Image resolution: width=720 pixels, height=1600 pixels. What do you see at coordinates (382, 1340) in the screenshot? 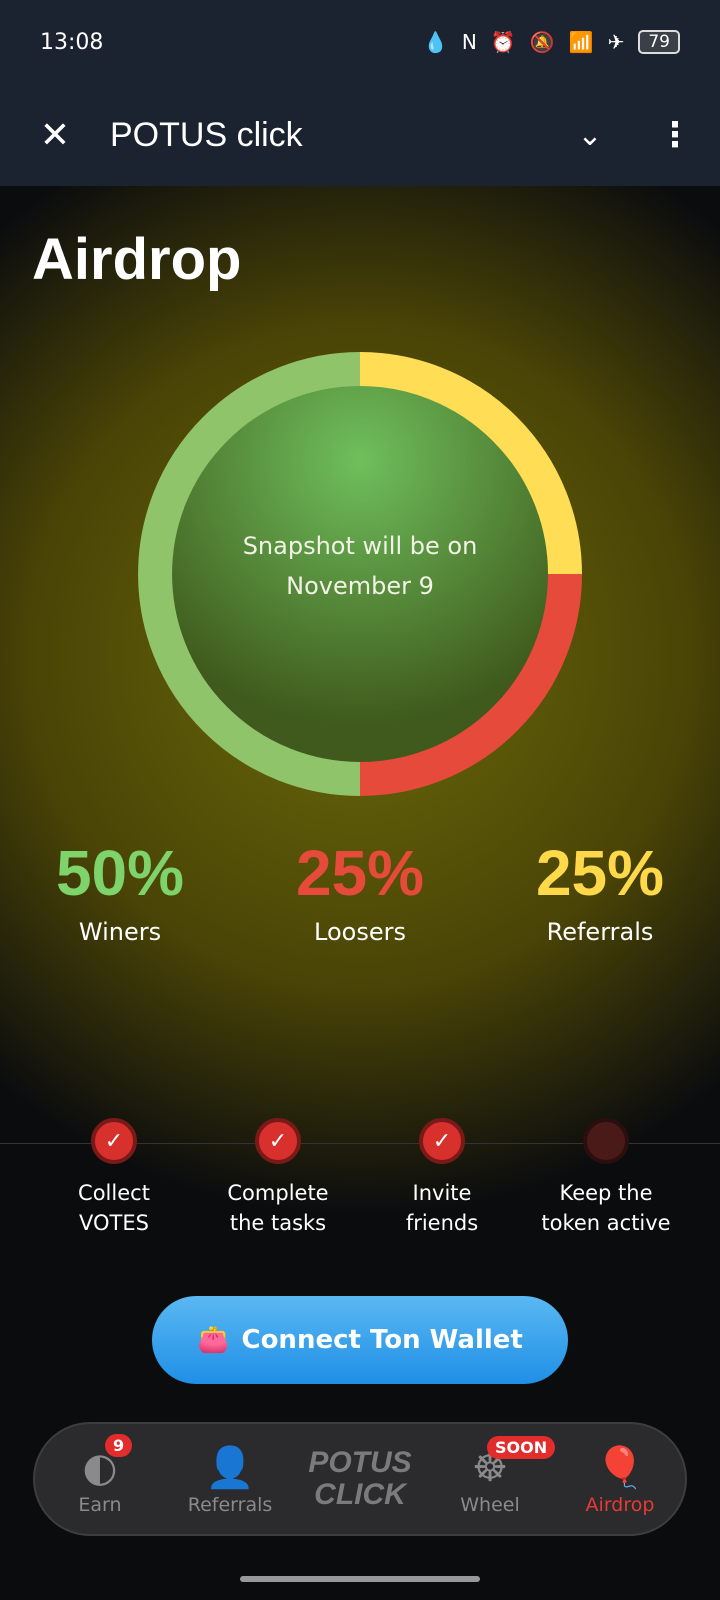
I see `connect-wallet-label: Connect Ton Wallet` at bounding box center [382, 1340].